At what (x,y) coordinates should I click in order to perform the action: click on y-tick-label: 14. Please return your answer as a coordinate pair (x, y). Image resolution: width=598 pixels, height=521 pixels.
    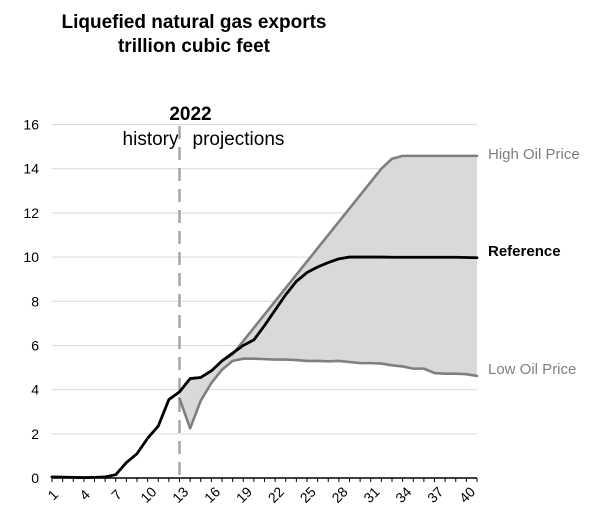
    Looking at the image, I should click on (31, 169).